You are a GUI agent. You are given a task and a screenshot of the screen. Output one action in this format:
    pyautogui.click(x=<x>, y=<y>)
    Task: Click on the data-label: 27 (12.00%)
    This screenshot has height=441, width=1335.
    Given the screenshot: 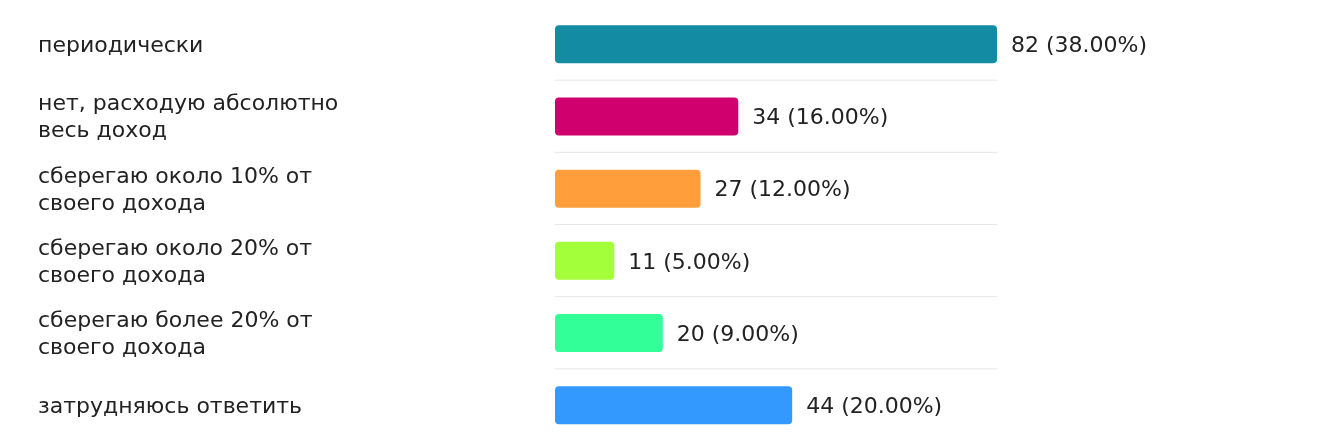 What is the action you would take?
    pyautogui.click(x=782, y=189)
    